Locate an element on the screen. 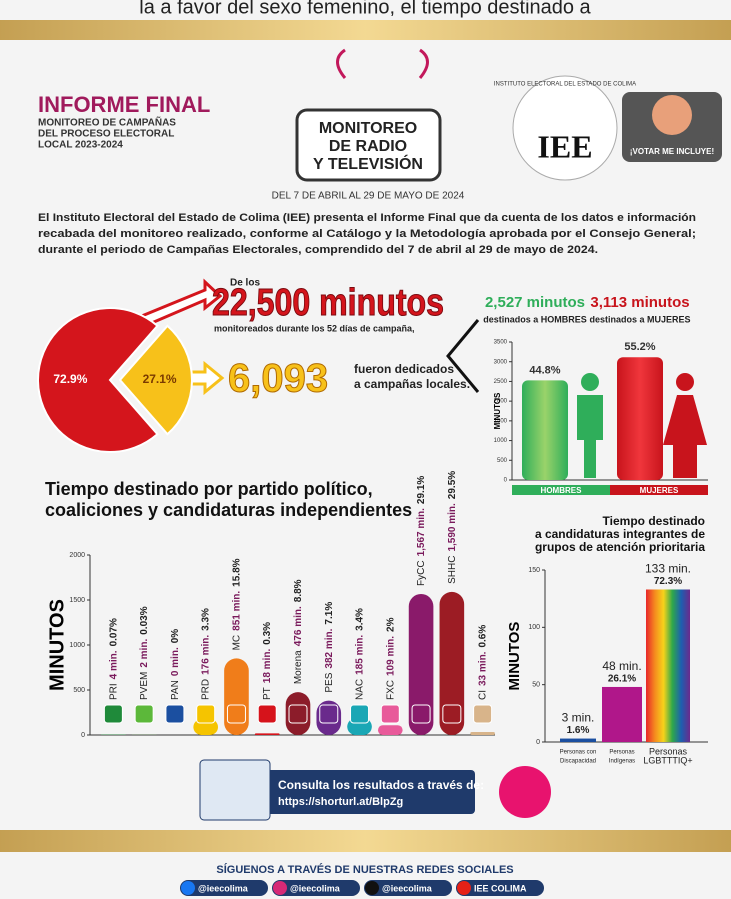 The width and height of the screenshot is (731, 899). party-label: NAC 185 min. 3.4% is located at coordinates (359, 654).